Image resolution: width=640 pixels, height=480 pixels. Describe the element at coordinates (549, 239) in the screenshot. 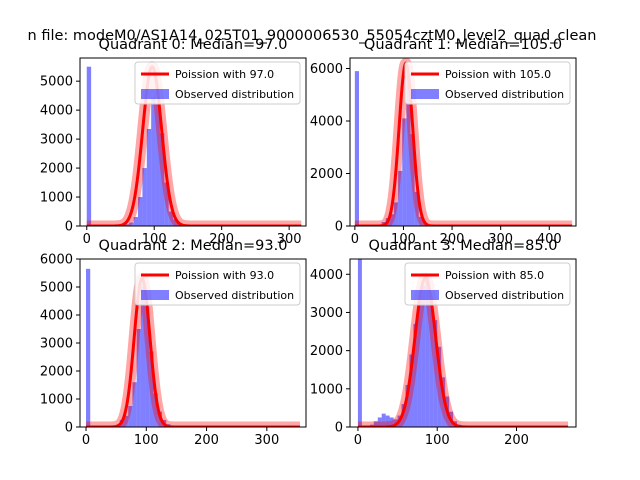

I see `x-tick-label: 400` at that location.